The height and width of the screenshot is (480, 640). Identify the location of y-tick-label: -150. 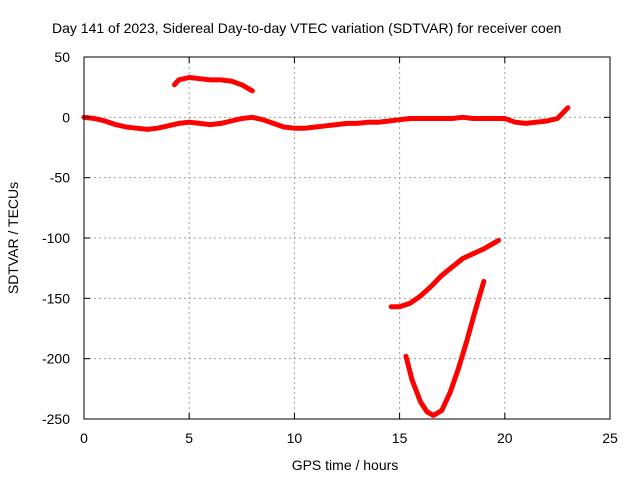
(56, 298).